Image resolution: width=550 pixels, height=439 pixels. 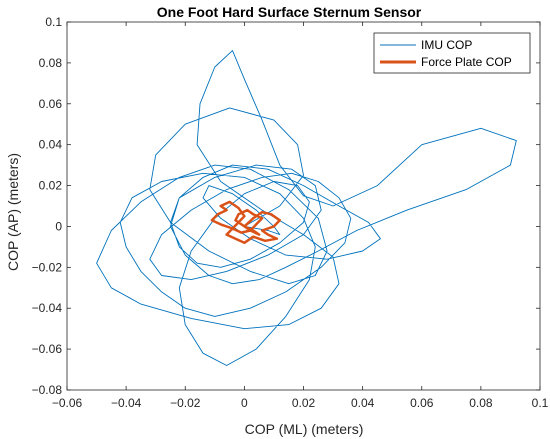 I want to click on y-tick-label: −0.06, so click(x=47, y=349).